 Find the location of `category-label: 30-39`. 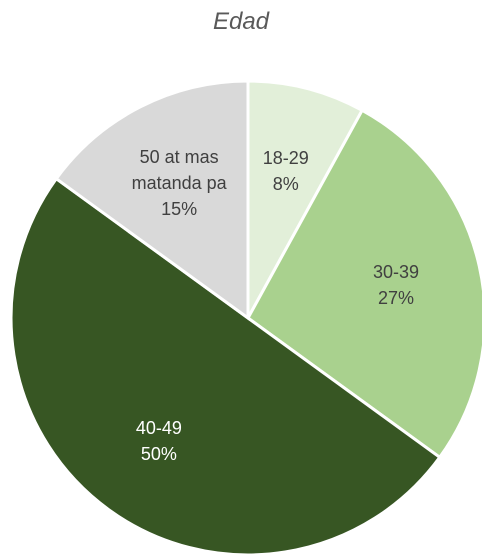

category-label: 30-39 is located at coordinates (396, 271).